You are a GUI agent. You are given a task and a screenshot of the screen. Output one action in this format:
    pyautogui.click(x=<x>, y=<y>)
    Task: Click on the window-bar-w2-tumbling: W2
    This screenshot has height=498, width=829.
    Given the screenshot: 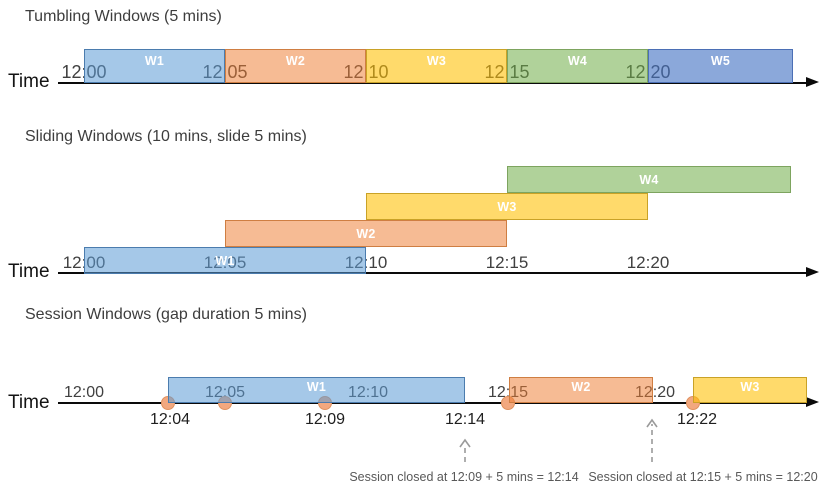 What is the action you would take?
    pyautogui.click(x=295, y=66)
    